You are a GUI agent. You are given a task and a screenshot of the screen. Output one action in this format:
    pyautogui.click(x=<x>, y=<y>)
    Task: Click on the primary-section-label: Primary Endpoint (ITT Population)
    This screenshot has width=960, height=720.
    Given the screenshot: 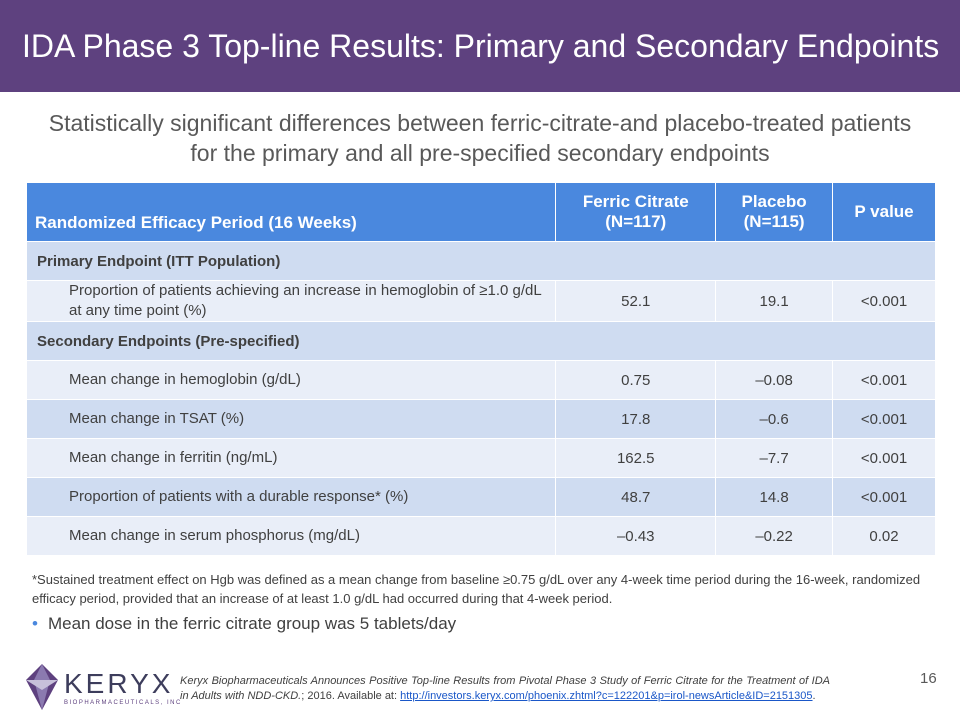 What is the action you would take?
    pyautogui.click(x=481, y=261)
    